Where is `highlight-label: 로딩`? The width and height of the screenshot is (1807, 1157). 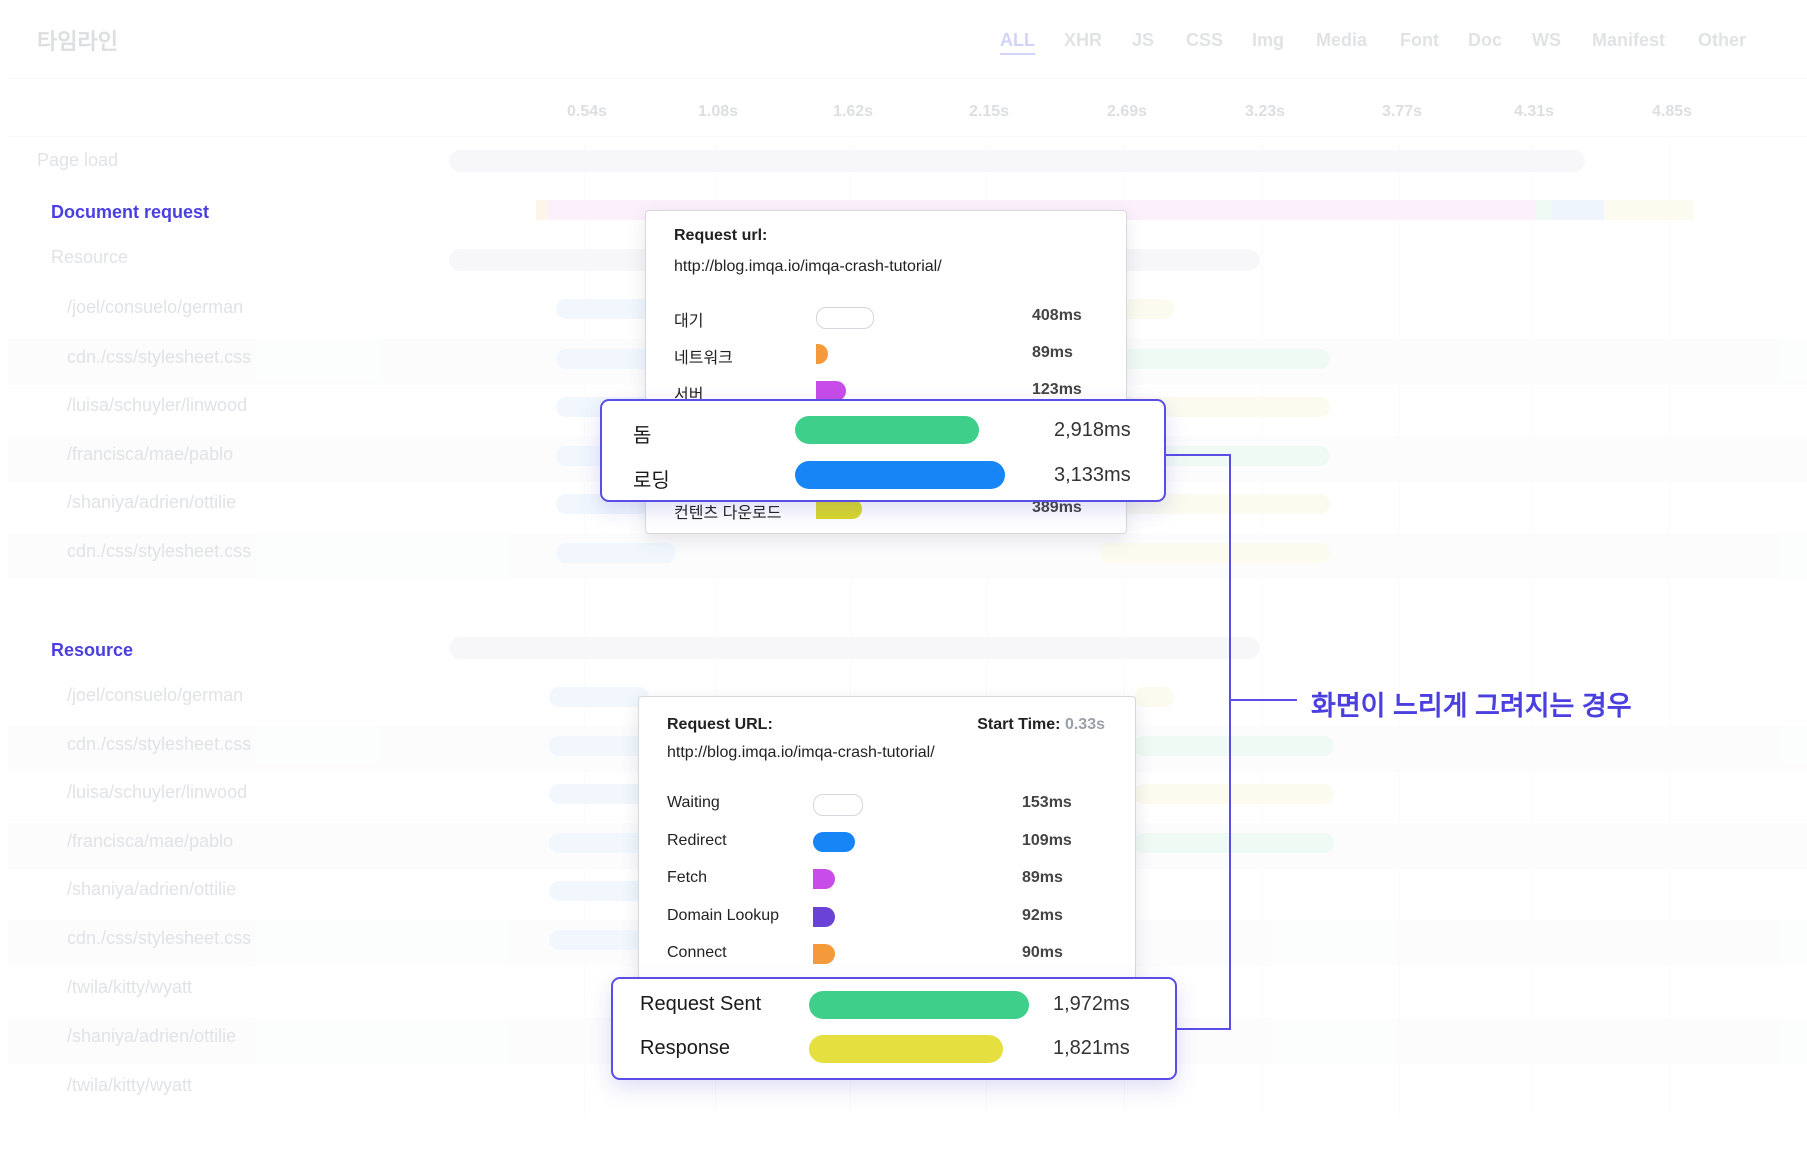
highlight-label: 로딩 is located at coordinates (651, 481).